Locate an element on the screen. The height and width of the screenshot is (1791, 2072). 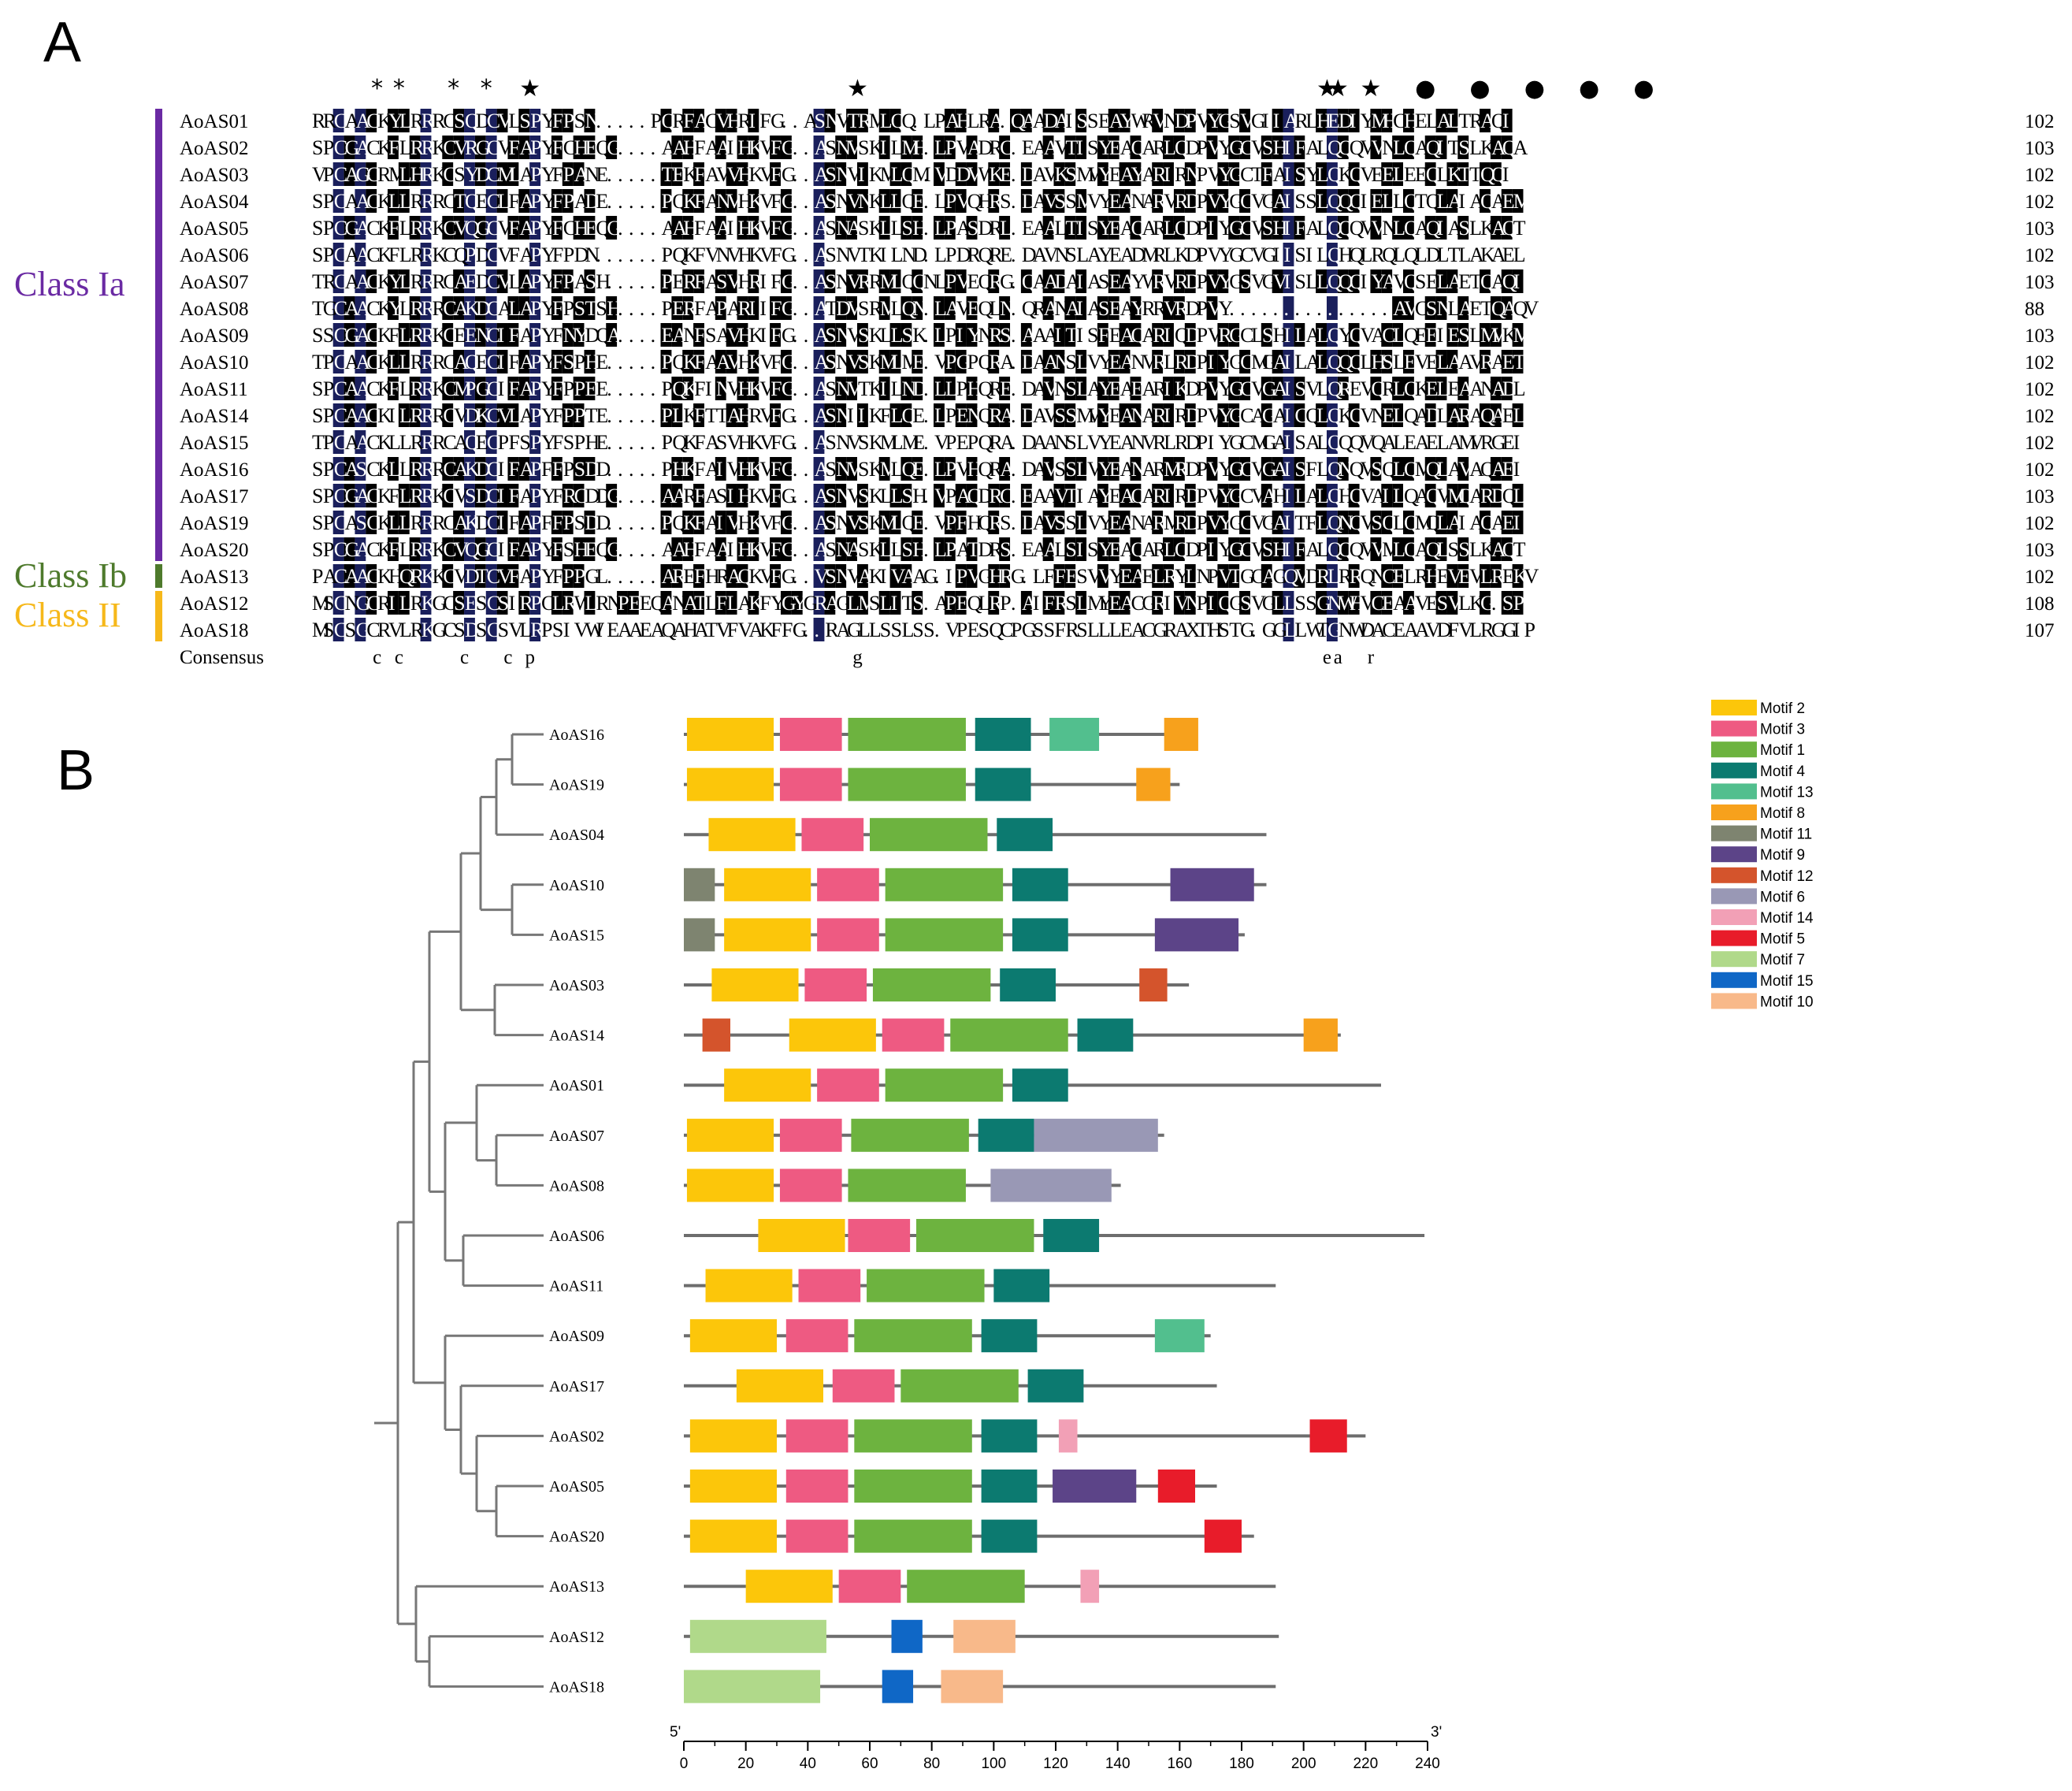
legend-swatch is located at coordinates (1734, 833).